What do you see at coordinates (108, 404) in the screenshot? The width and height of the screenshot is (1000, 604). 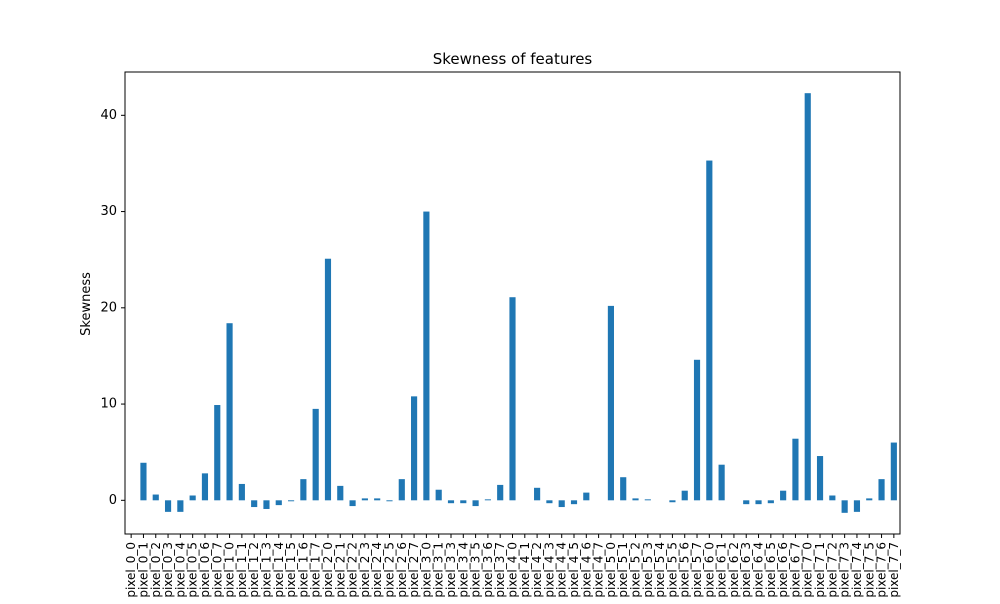 I see `y-tick-label: 10` at bounding box center [108, 404].